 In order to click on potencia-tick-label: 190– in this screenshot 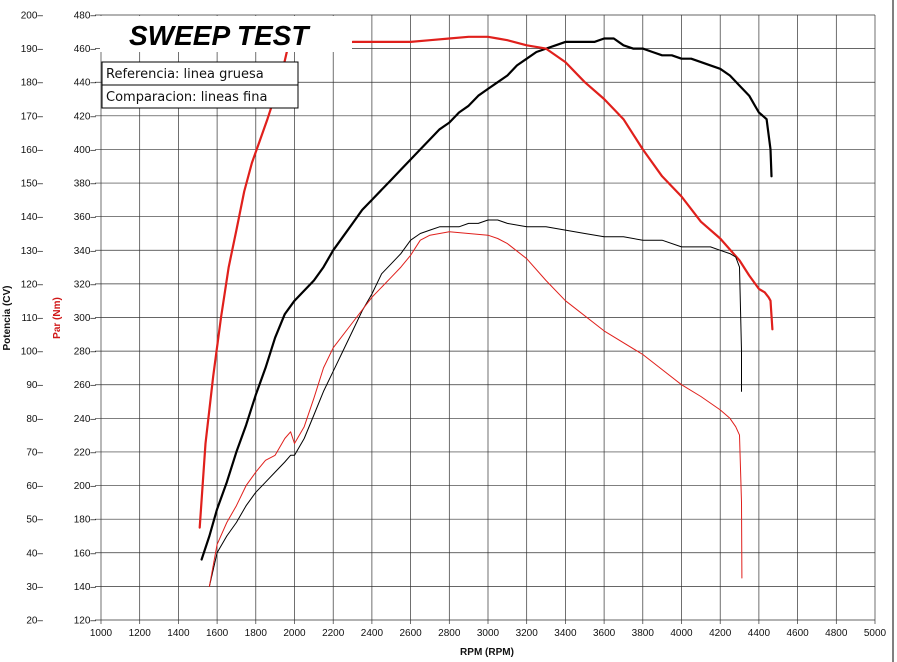, I will do `click(32, 49)`.